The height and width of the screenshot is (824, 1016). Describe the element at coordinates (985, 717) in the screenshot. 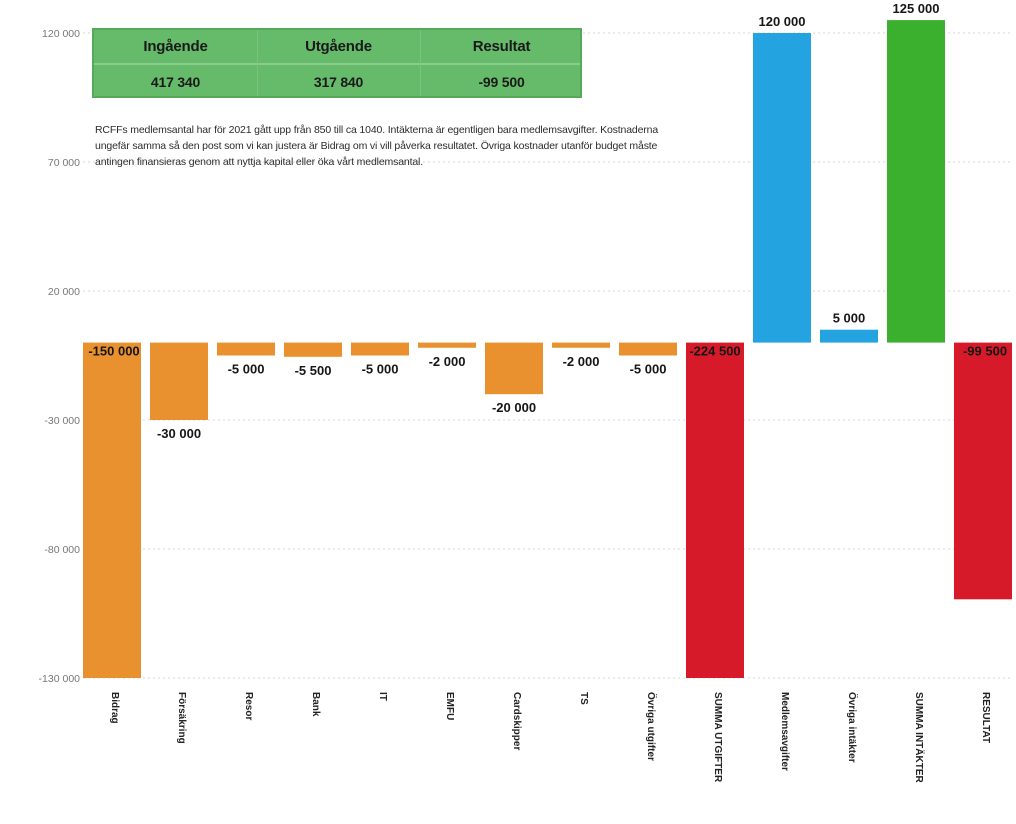

I see `x-tick-label: RESULTAT` at that location.